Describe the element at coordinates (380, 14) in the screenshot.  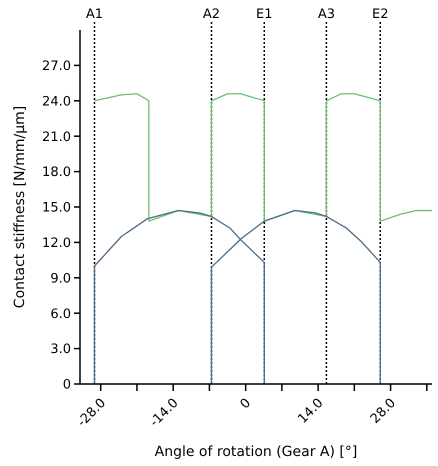
I see `ref-line-label: E2` at that location.